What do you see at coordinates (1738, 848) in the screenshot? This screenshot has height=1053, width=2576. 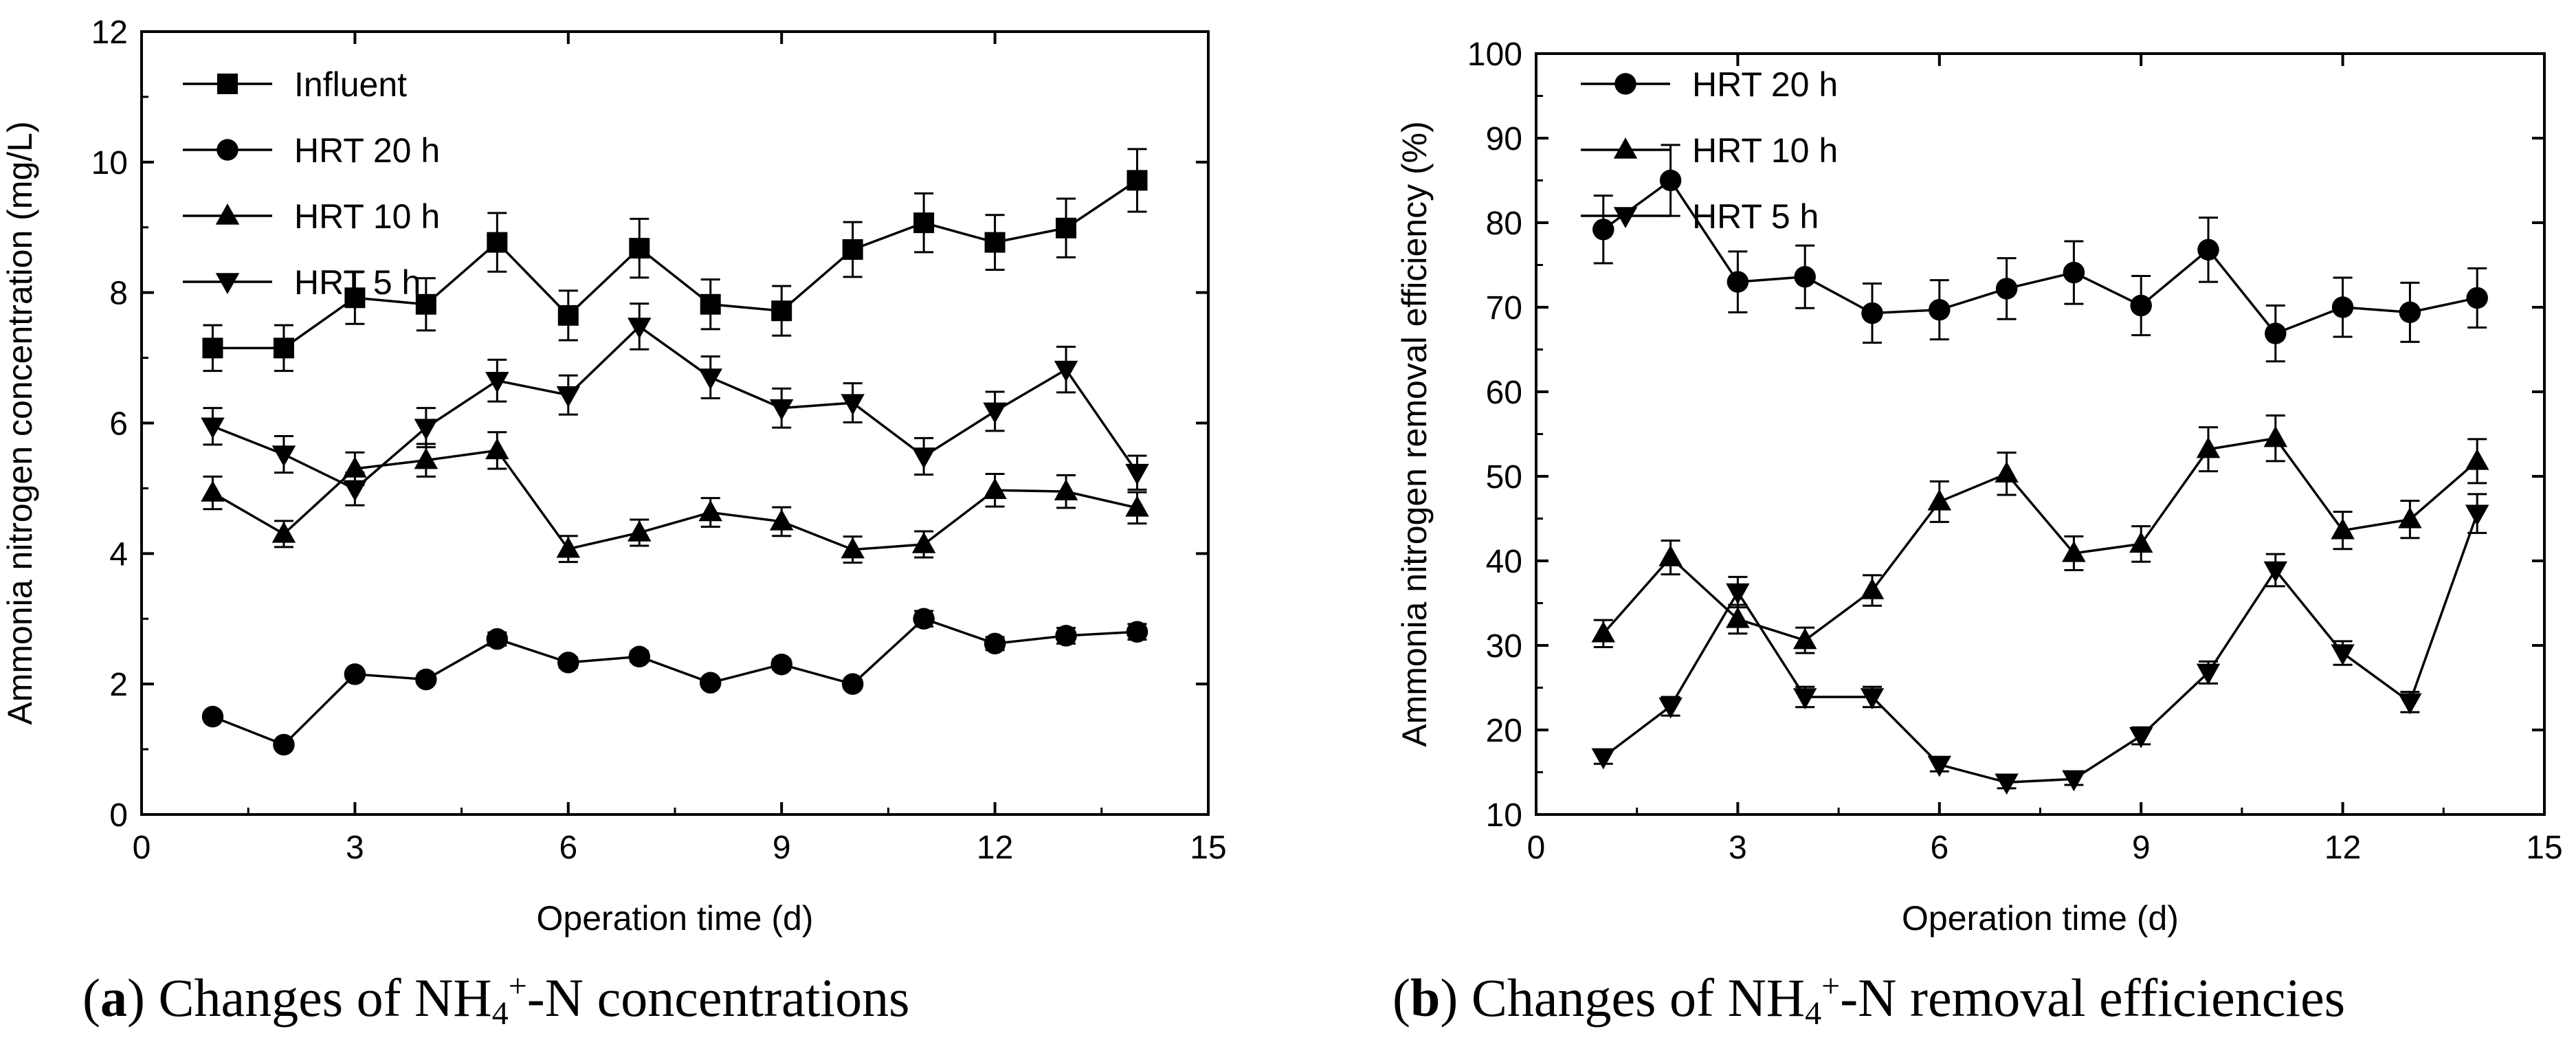 I see `panel-b-x-tick-label: 3` at bounding box center [1738, 848].